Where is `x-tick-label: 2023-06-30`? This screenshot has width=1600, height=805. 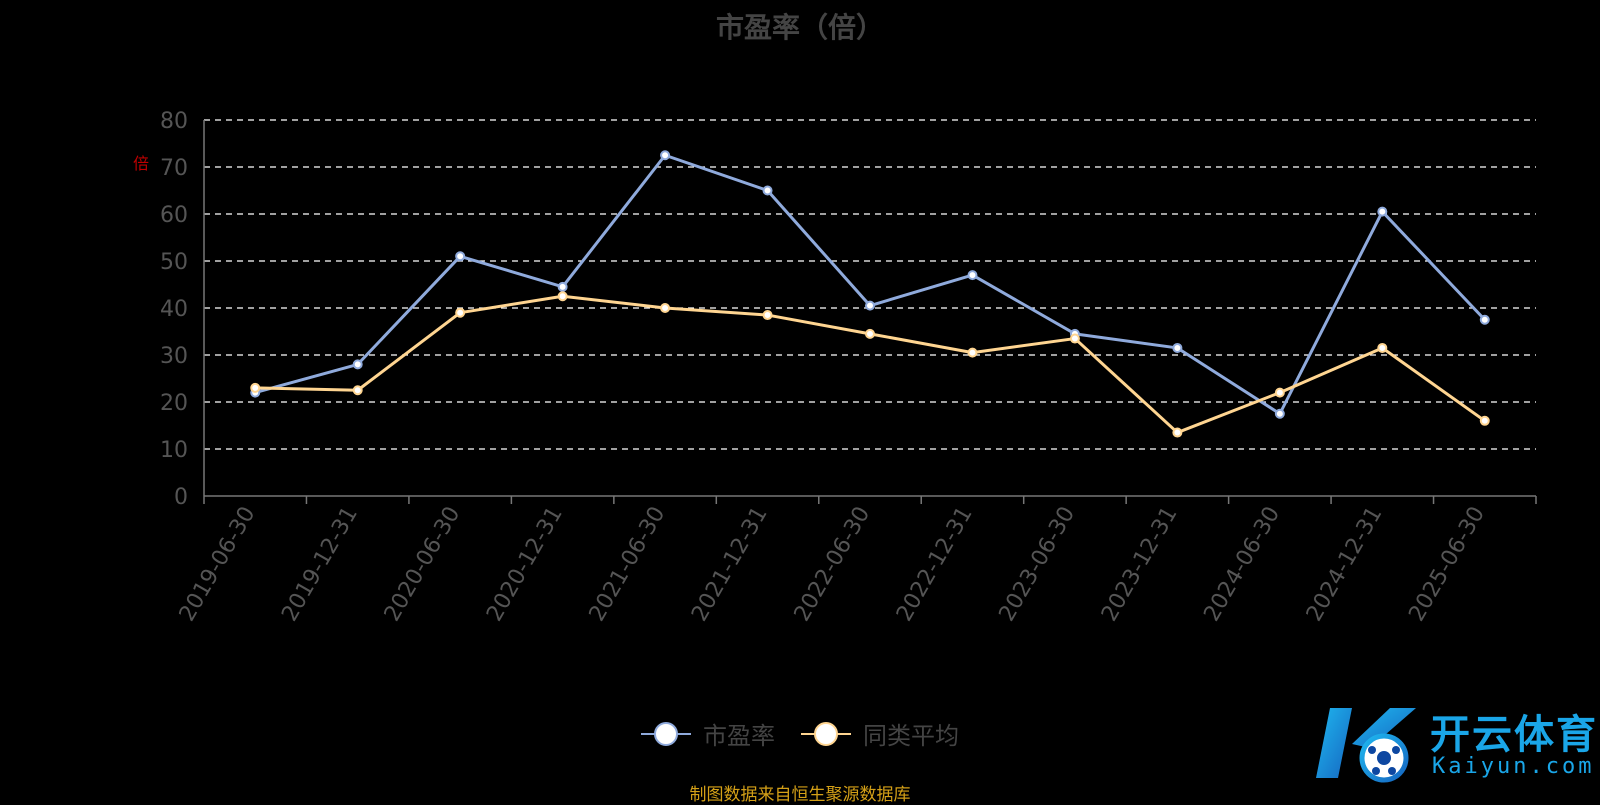 x-tick-label: 2023-06-30 is located at coordinates (1038, 564).